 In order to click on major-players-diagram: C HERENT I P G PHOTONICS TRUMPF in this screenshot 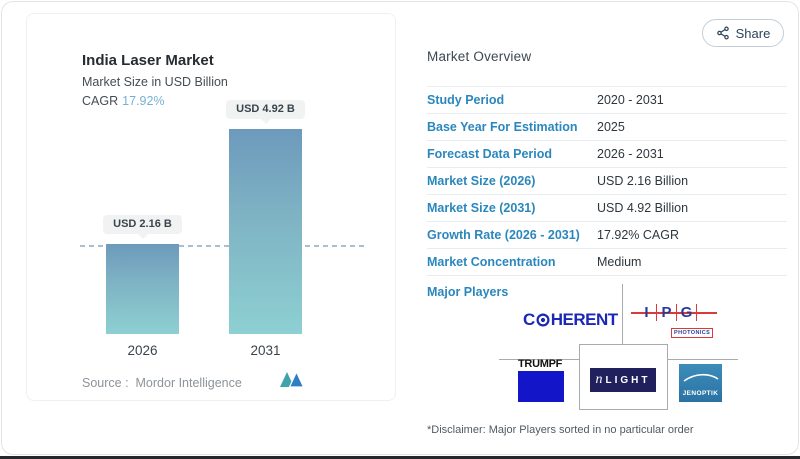, I will do `click(637, 348)`.